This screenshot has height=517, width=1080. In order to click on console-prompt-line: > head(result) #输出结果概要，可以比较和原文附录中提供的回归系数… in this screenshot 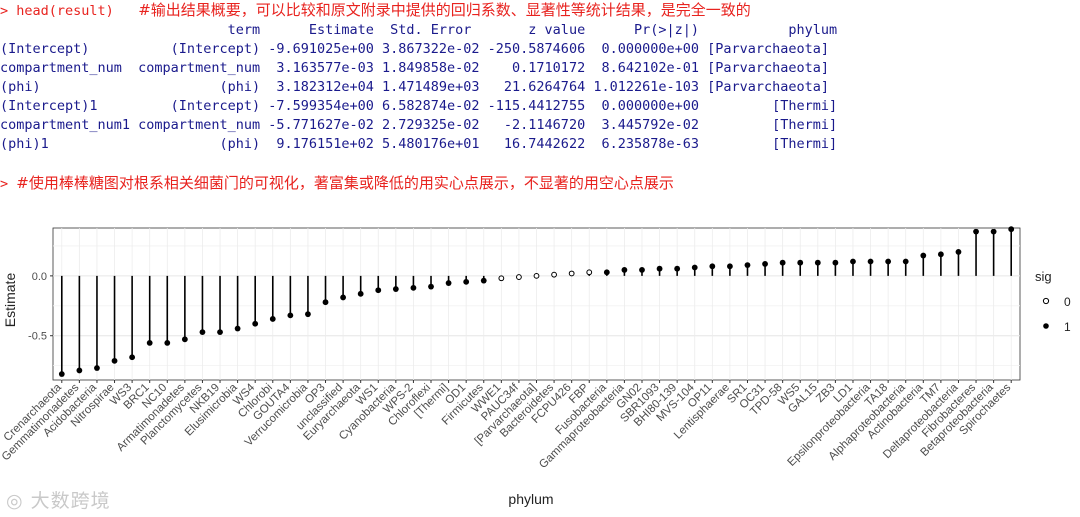, I will do `click(375, 10)`.